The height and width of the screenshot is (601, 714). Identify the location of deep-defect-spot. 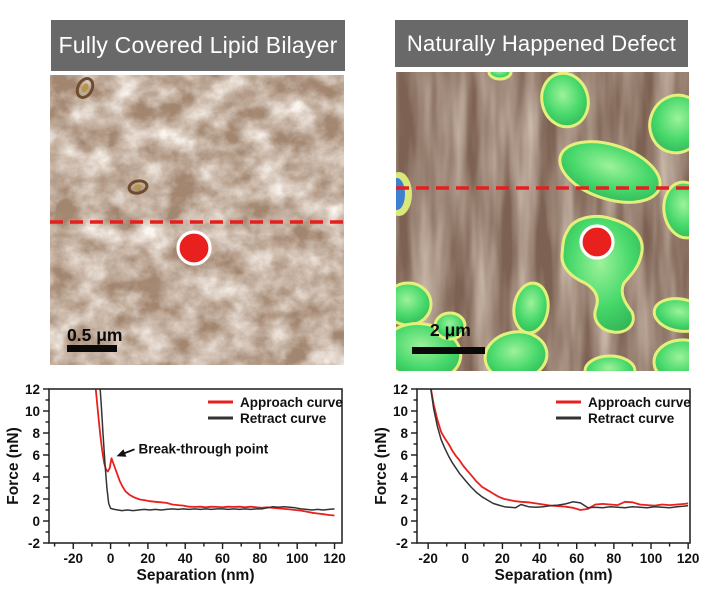
(404, 194).